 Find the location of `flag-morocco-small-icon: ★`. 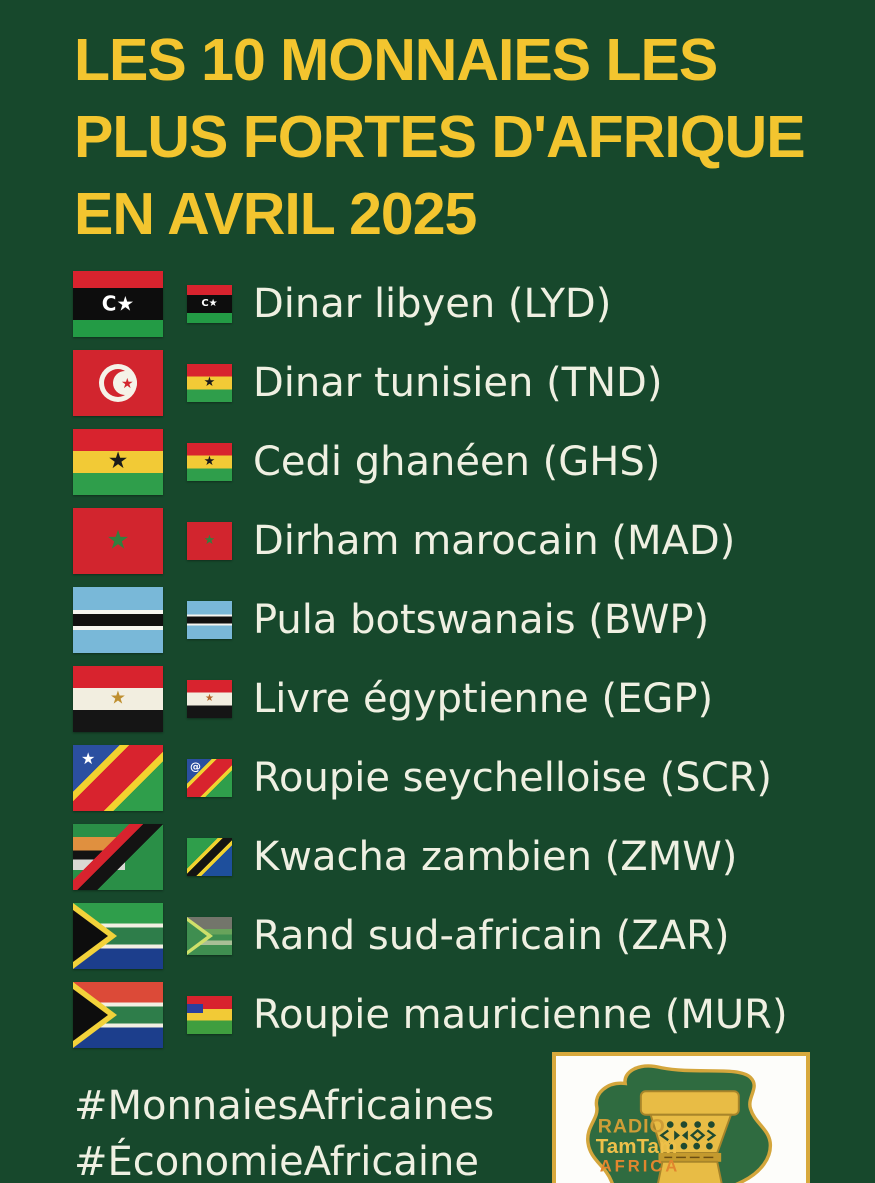

flag-morocco-small-icon: ★ is located at coordinates (209, 541).